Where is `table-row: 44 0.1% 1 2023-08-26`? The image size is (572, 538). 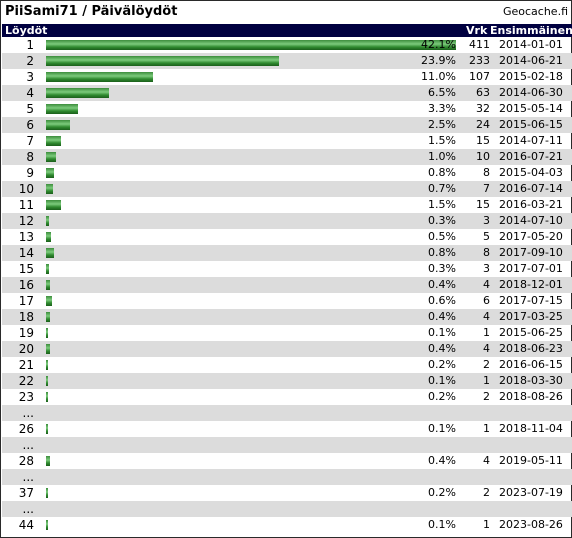
table-row: 44 0.1% 1 2023-08-26 is located at coordinates (287, 525).